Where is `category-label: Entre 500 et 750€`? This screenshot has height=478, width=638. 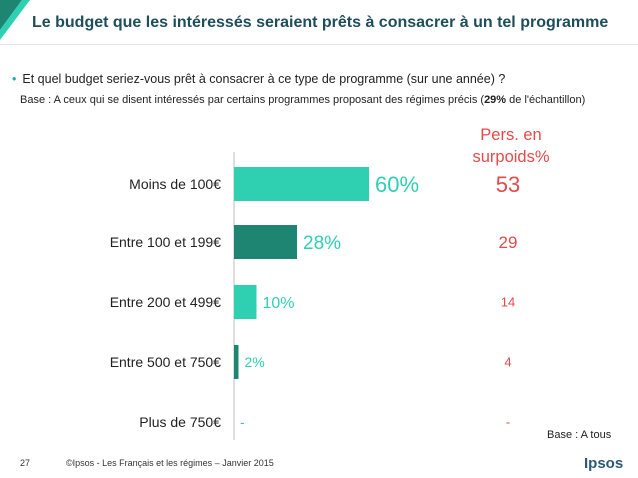 category-label: Entre 500 et 750€ is located at coordinates (166, 362).